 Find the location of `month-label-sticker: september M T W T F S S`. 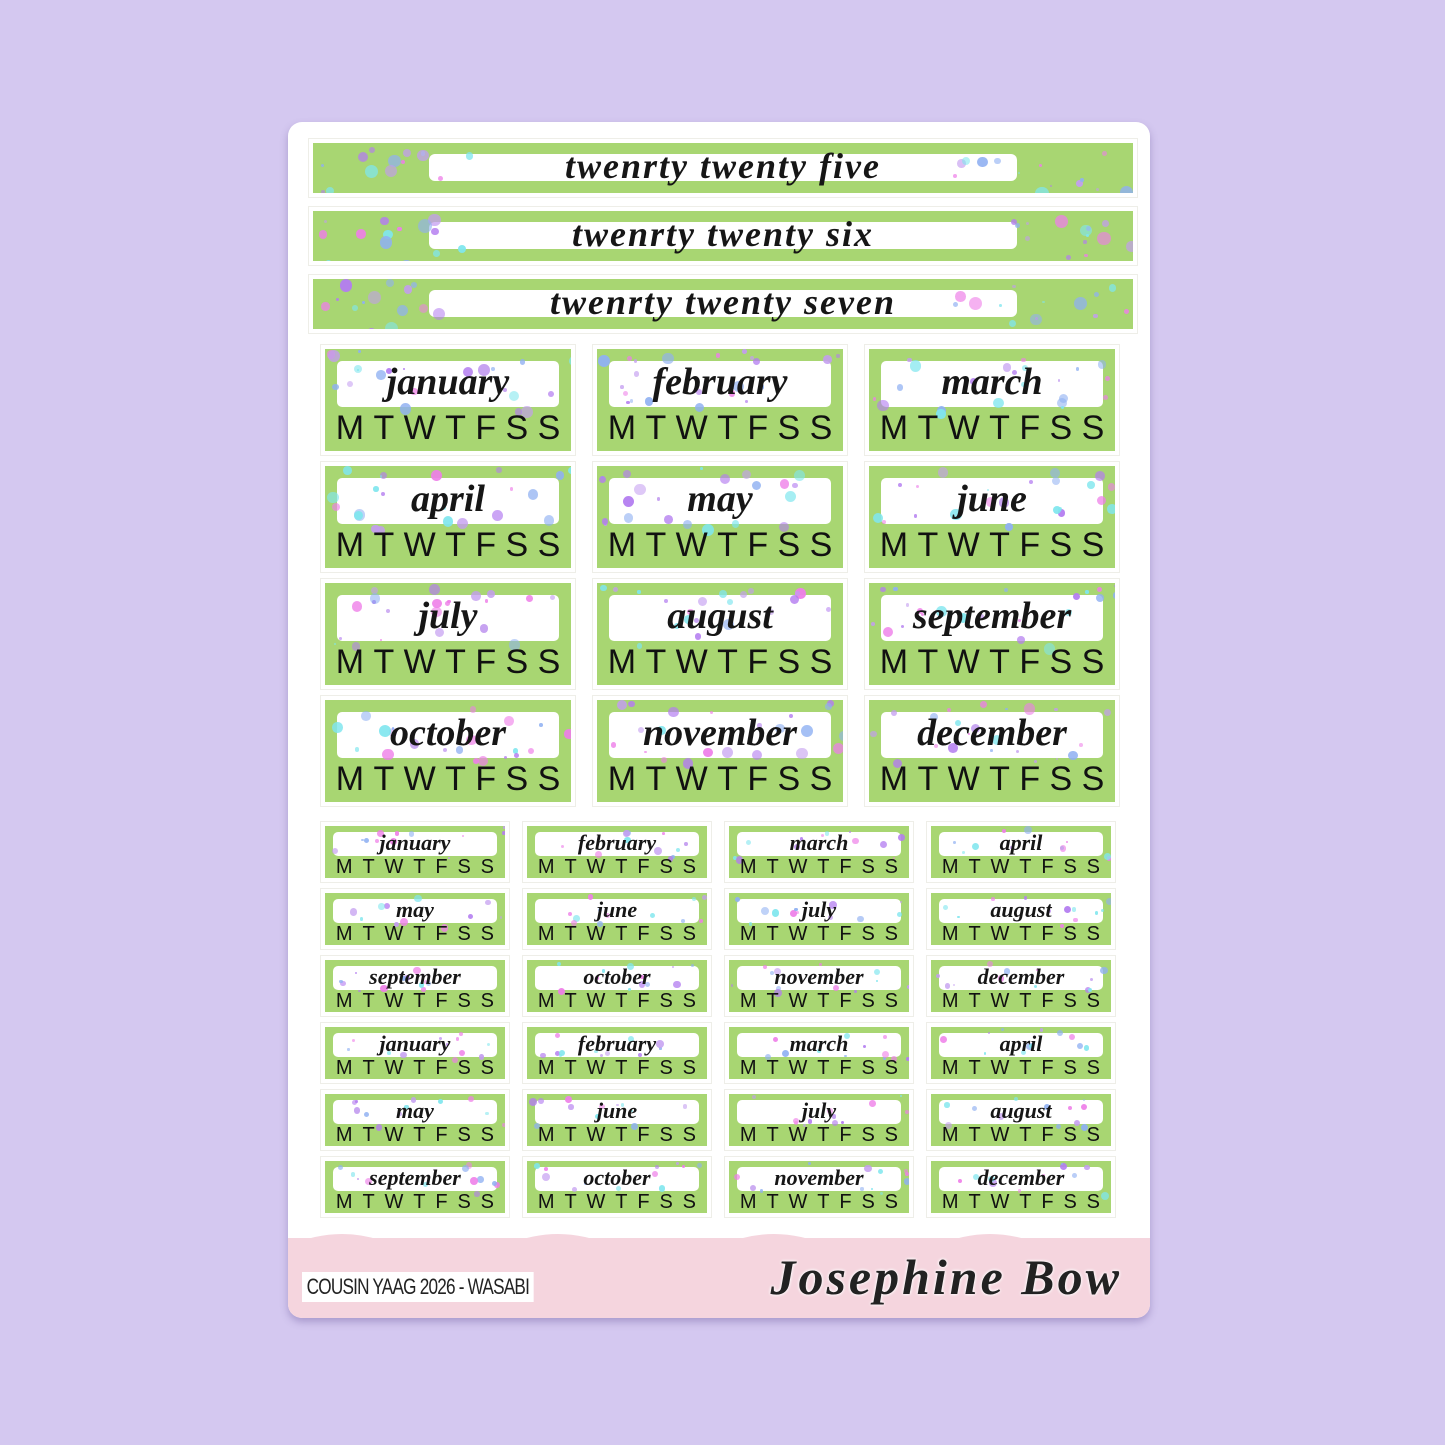

month-label-sticker: september M T W T F S S is located at coordinates (415, 986).